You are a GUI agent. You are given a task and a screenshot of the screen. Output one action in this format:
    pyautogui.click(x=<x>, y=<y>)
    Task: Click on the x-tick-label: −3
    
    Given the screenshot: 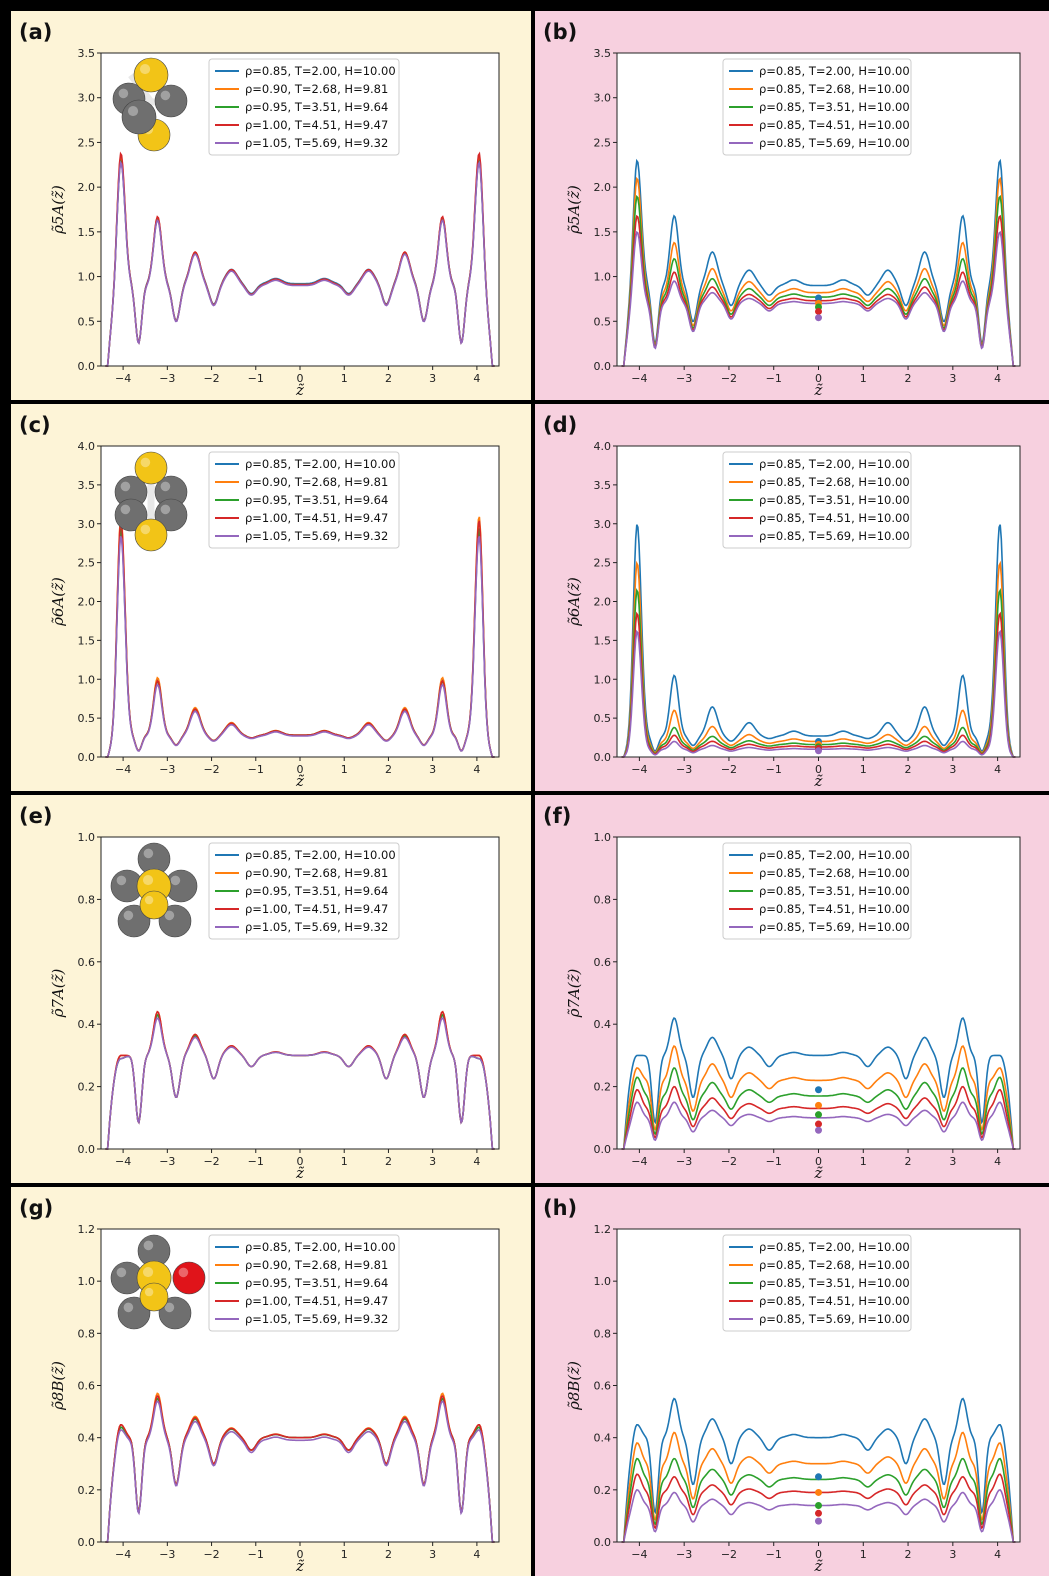 What is the action you would take?
    pyautogui.click(x=167, y=378)
    